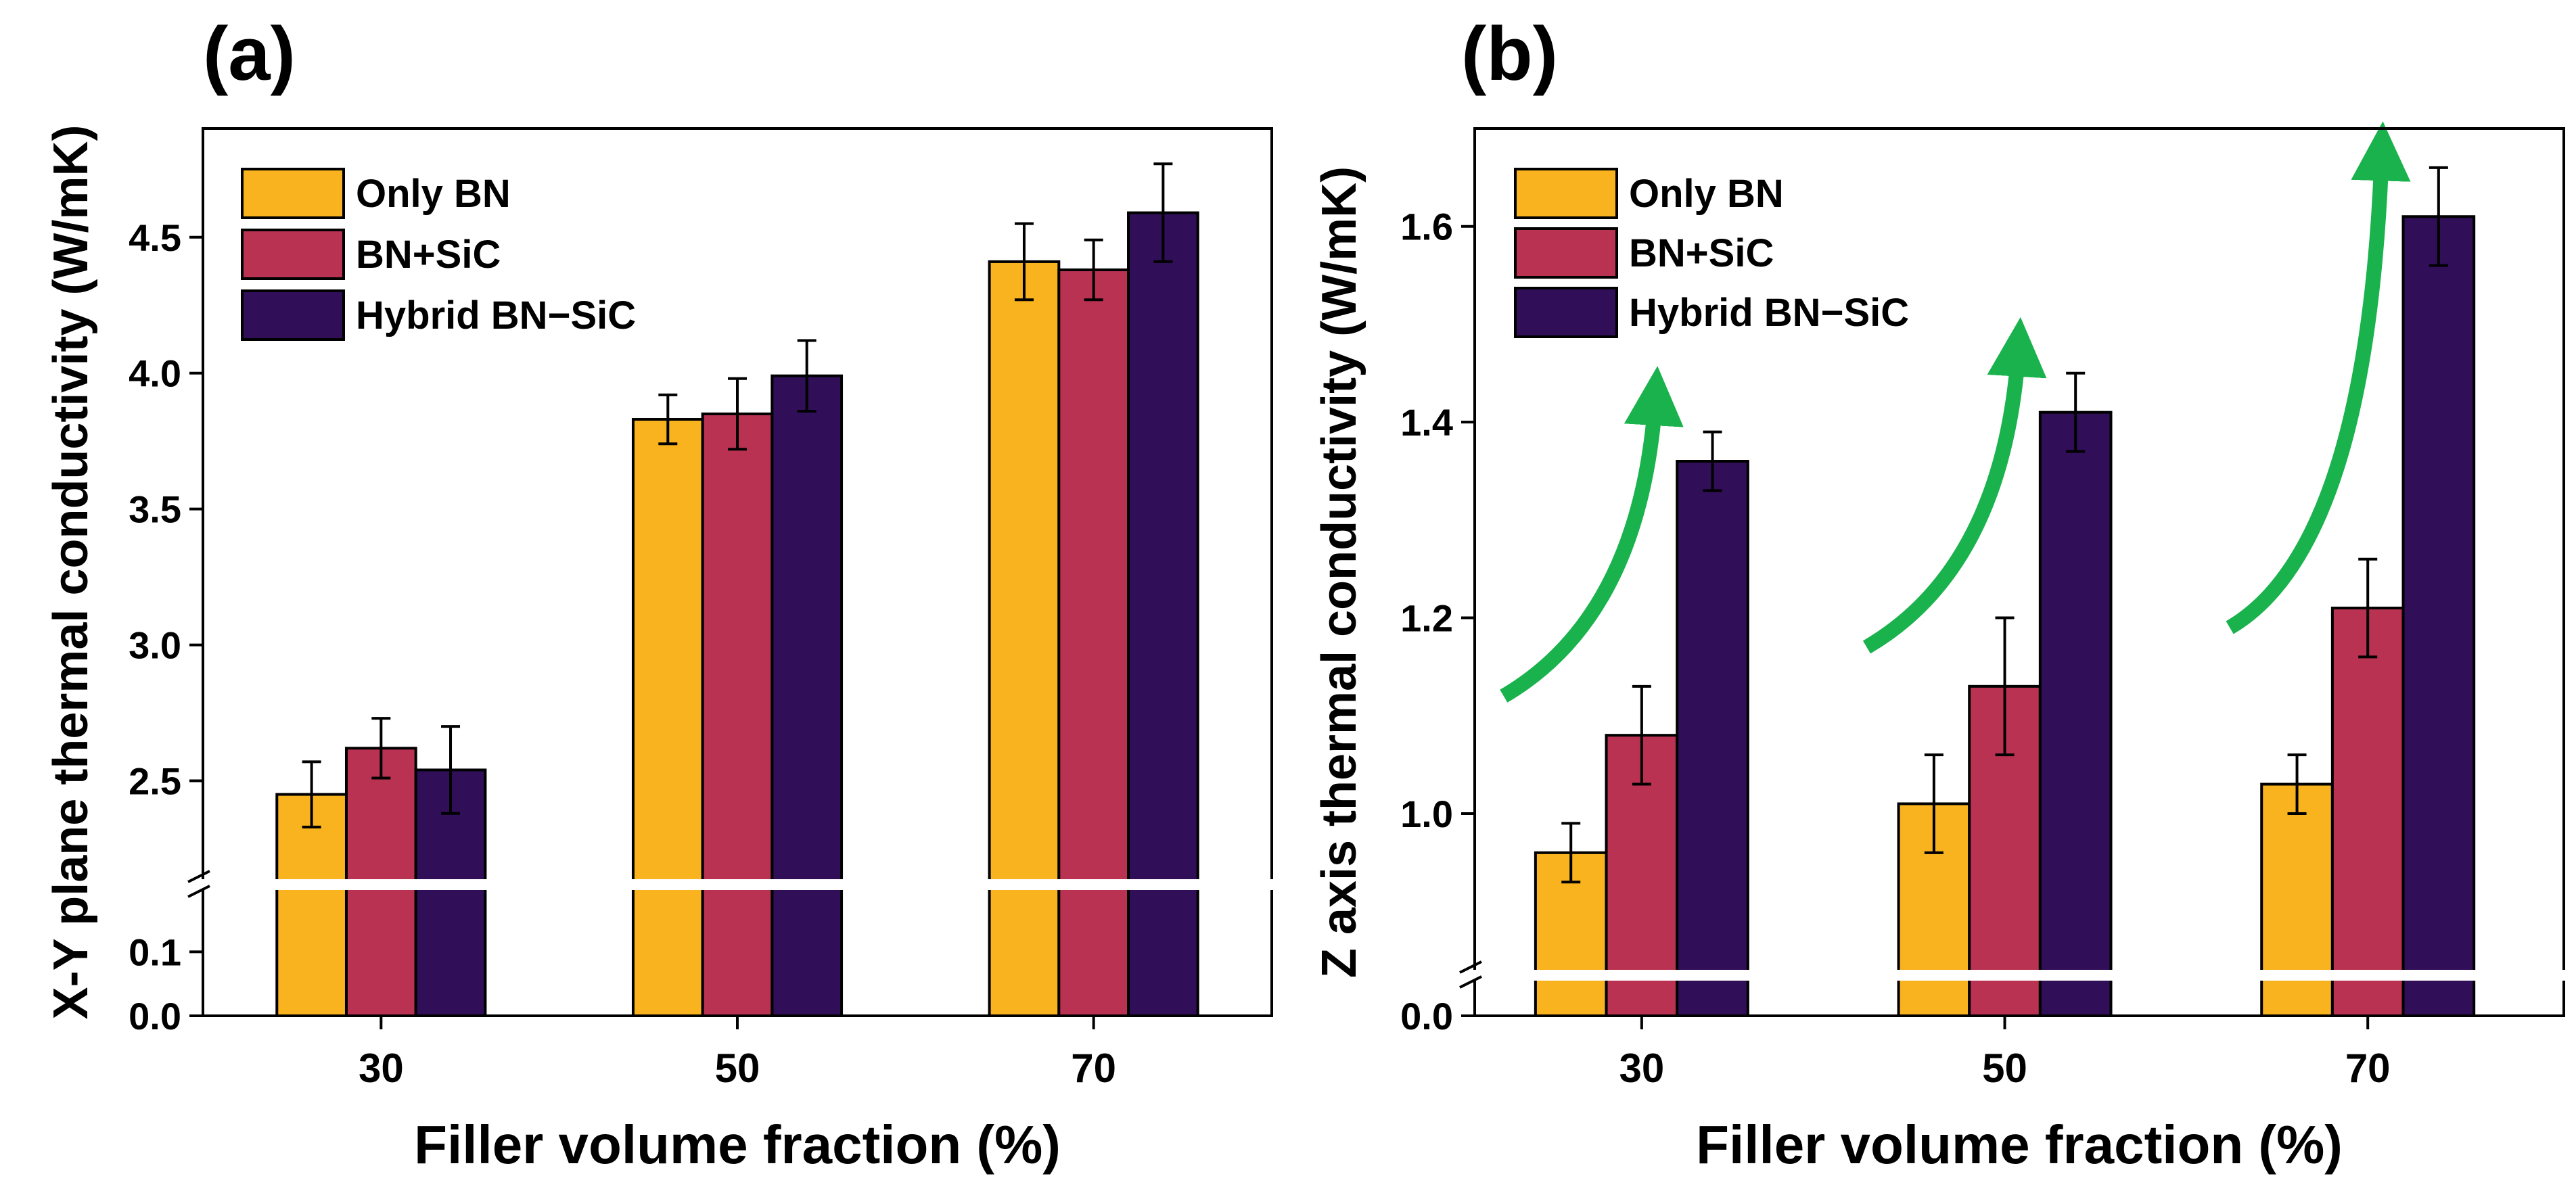 This screenshot has width=2576, height=1193. What do you see at coordinates (155, 645) in the screenshot?
I see `y-tick-label: 3.0` at bounding box center [155, 645].